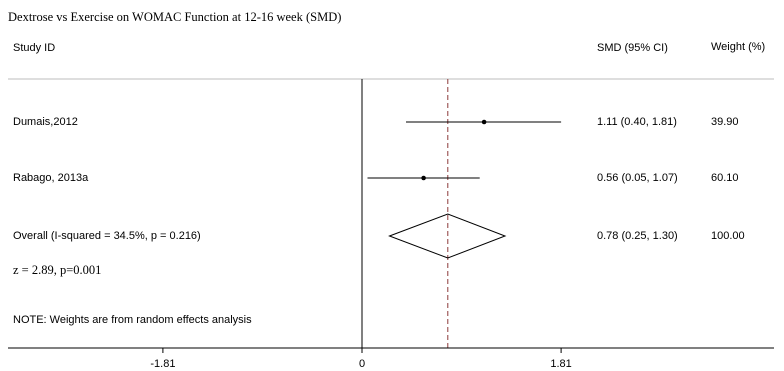 The width and height of the screenshot is (784, 371). I want to click on study-weight-rabago: 60.10, so click(725, 178).